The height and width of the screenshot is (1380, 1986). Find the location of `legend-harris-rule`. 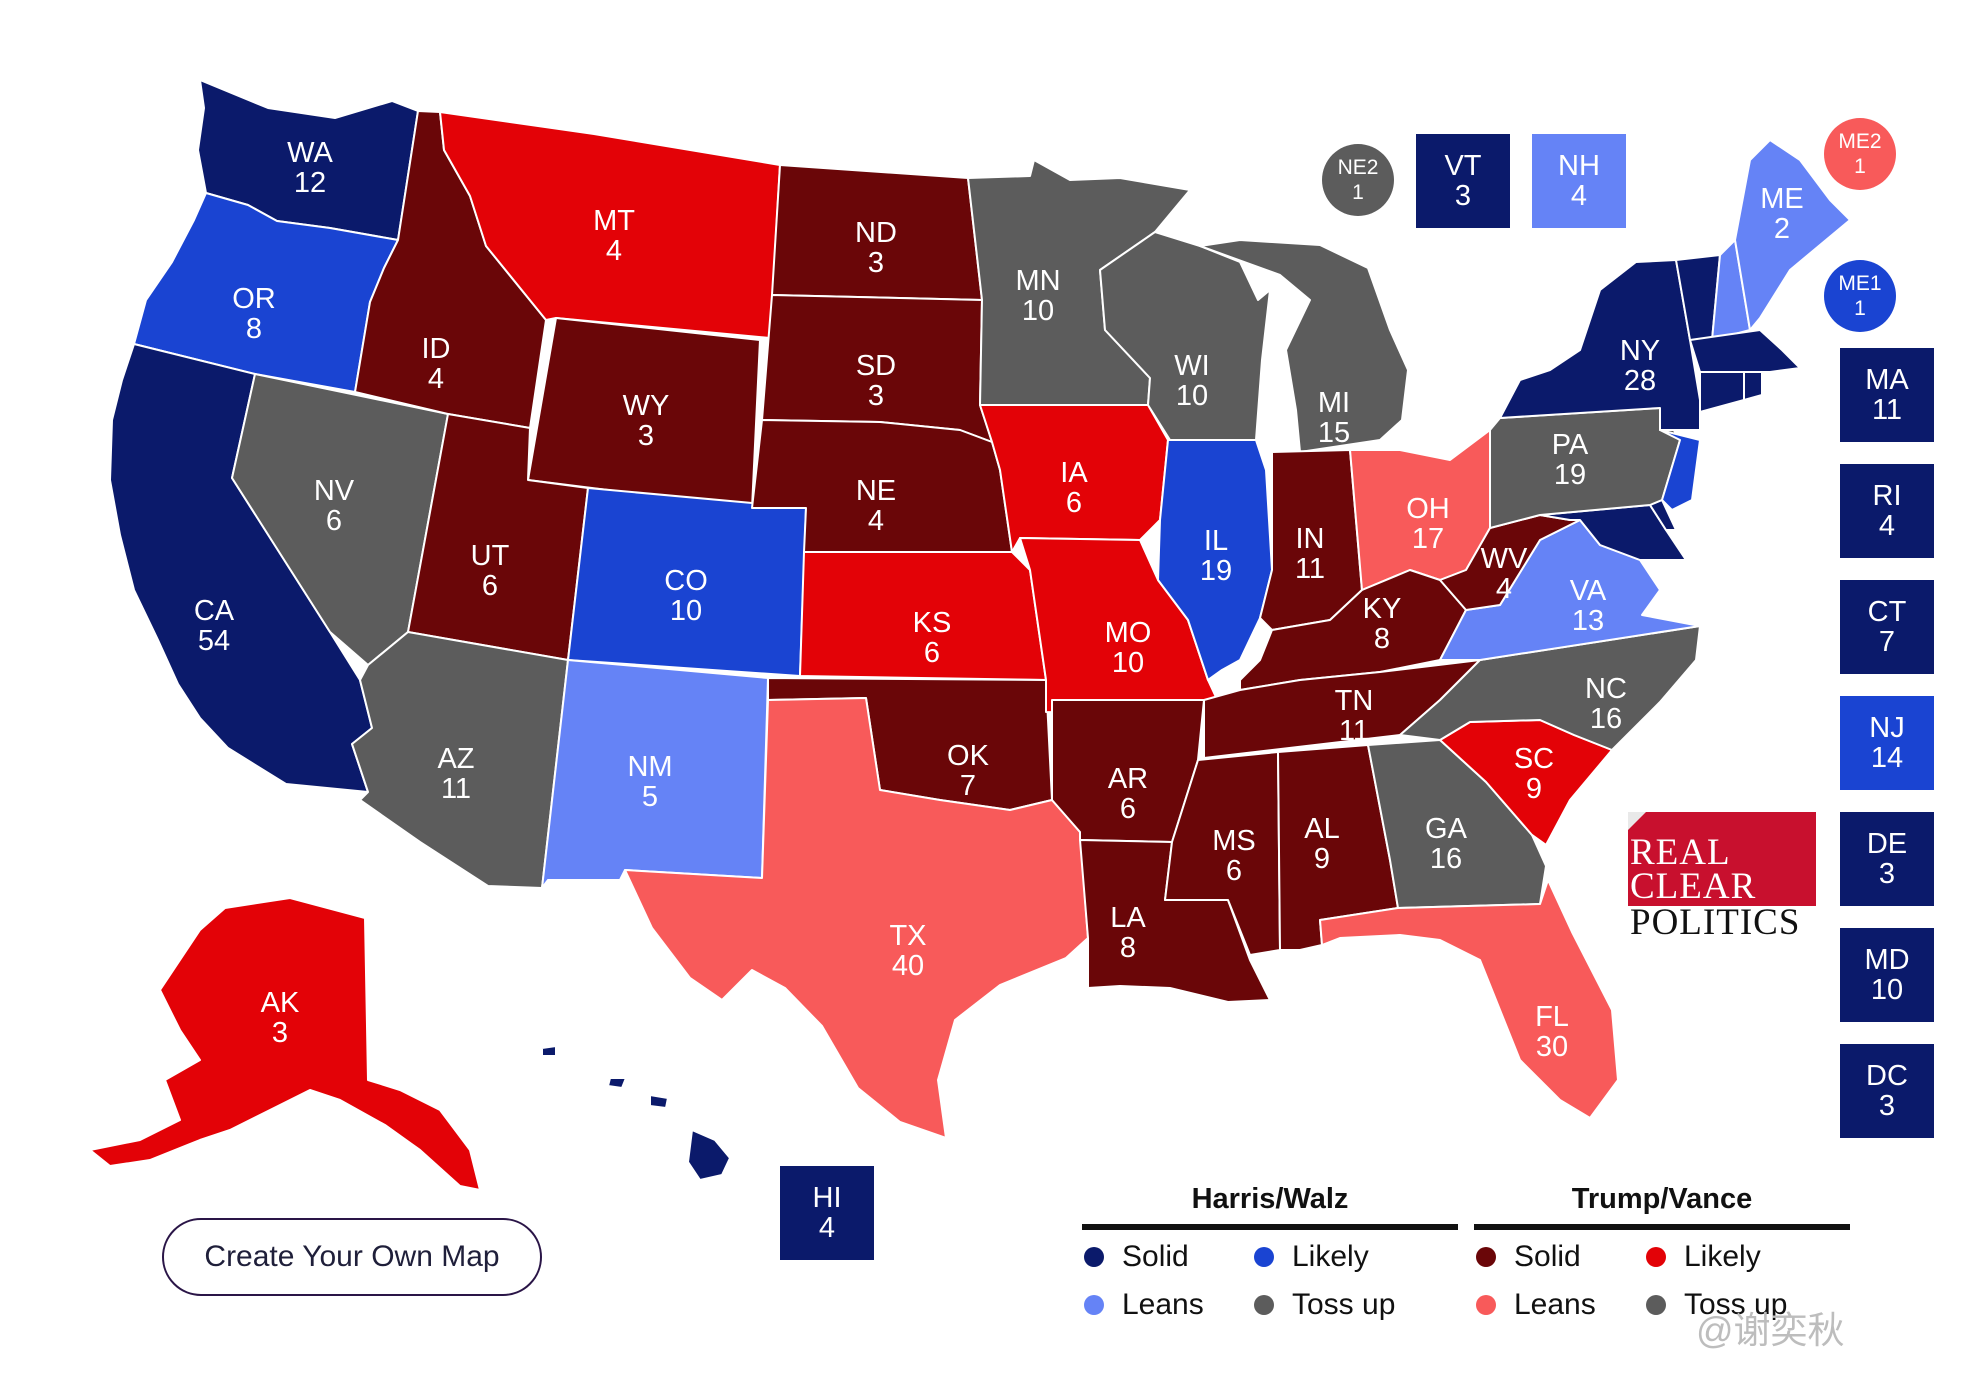

legend-harris-rule is located at coordinates (1270, 1227).